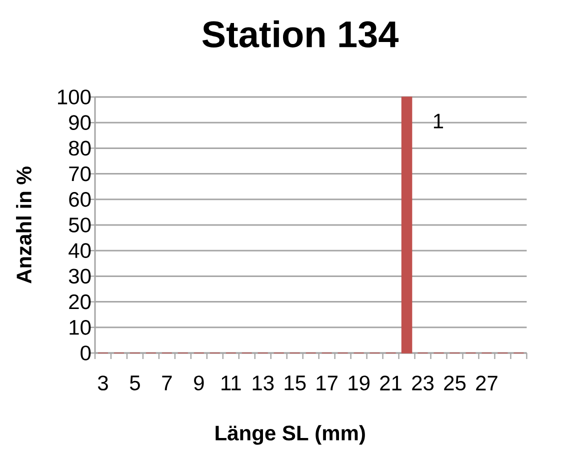  What do you see at coordinates (85, 353) in the screenshot?
I see `y-tick-label: 0` at bounding box center [85, 353].